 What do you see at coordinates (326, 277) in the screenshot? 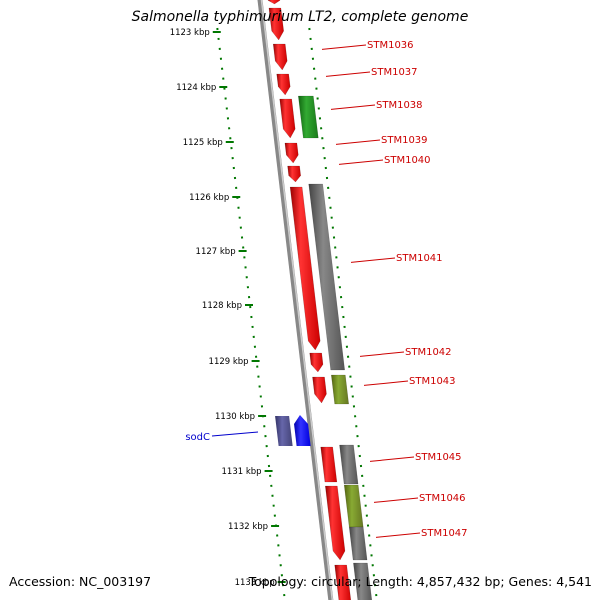
I see `gene-shape-stm1041-rev` at bounding box center [326, 277].